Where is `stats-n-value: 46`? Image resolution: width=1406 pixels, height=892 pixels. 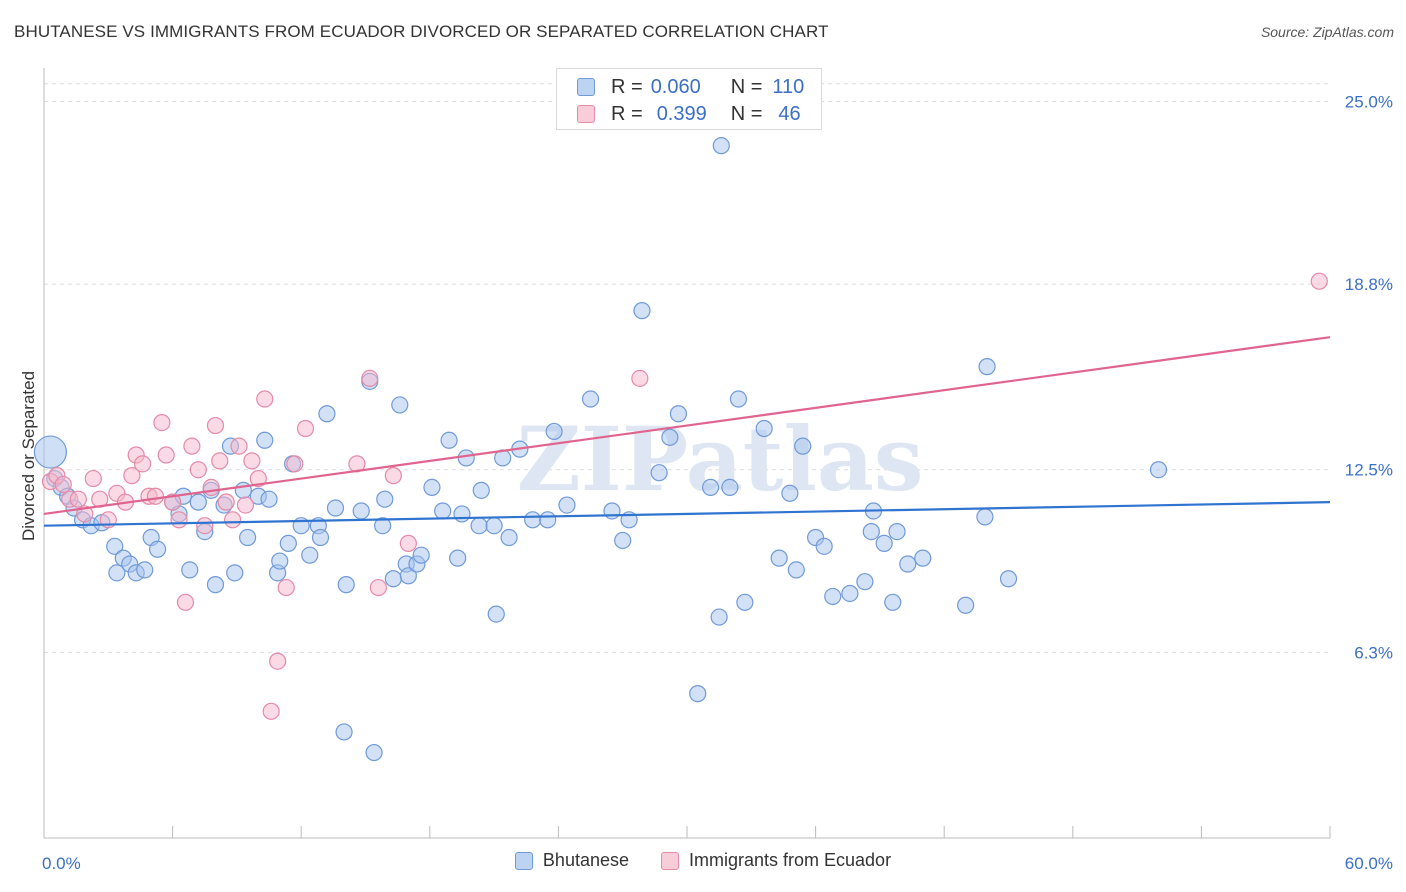 stats-n-value: 46 is located at coordinates (789, 113).